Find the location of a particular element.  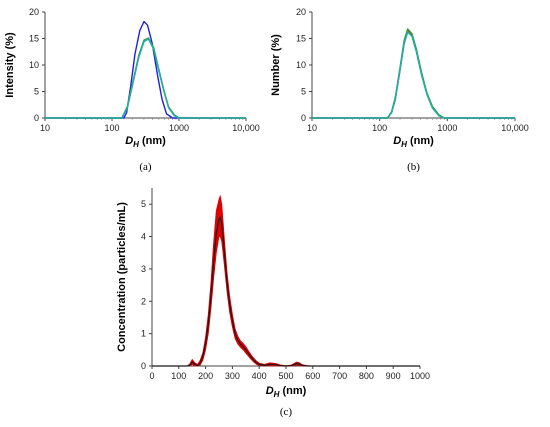

y-axis-label: Intensity (%) is located at coordinates (10, 65).